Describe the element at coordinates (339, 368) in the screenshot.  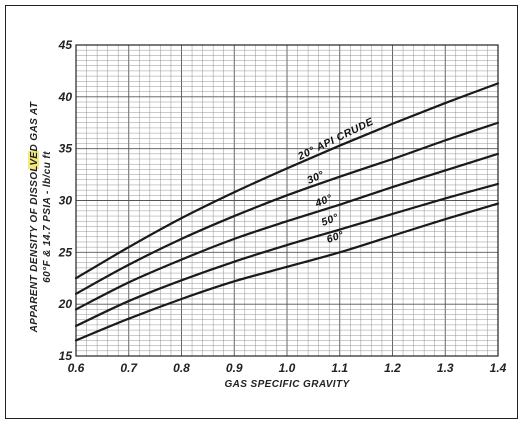
I see `x-tick-label: 1.1` at that location.